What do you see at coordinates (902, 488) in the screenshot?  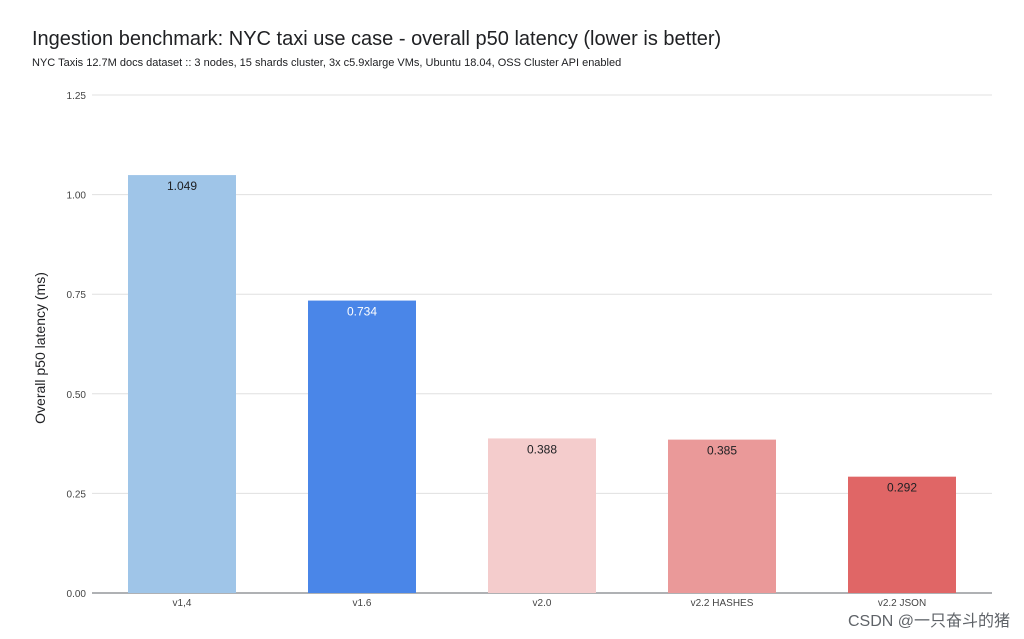 I see `data-label: 0.292` at bounding box center [902, 488].